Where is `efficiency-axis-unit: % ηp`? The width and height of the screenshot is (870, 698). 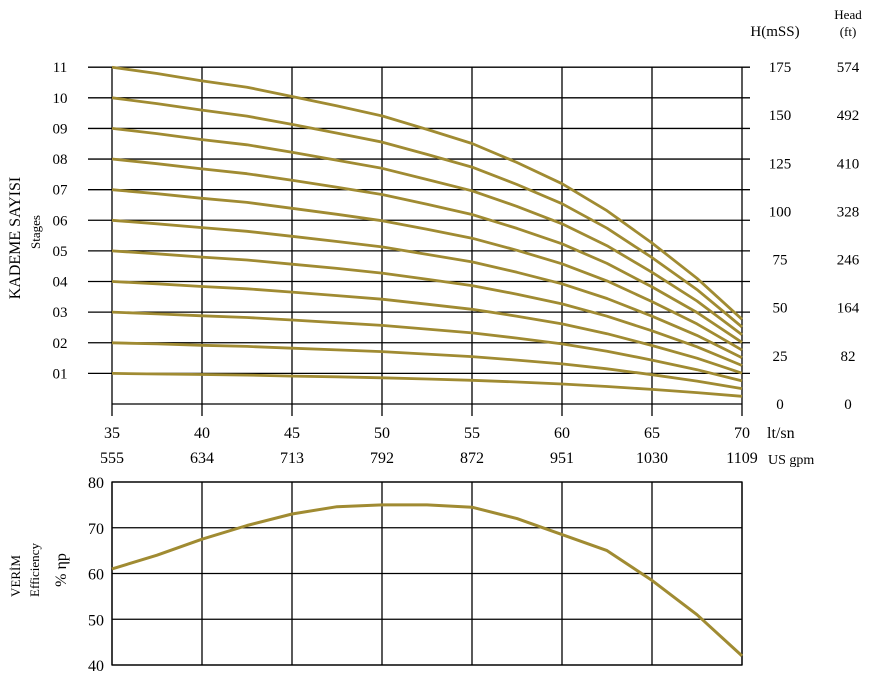 efficiency-axis-unit: % ηp is located at coordinates (61, 570).